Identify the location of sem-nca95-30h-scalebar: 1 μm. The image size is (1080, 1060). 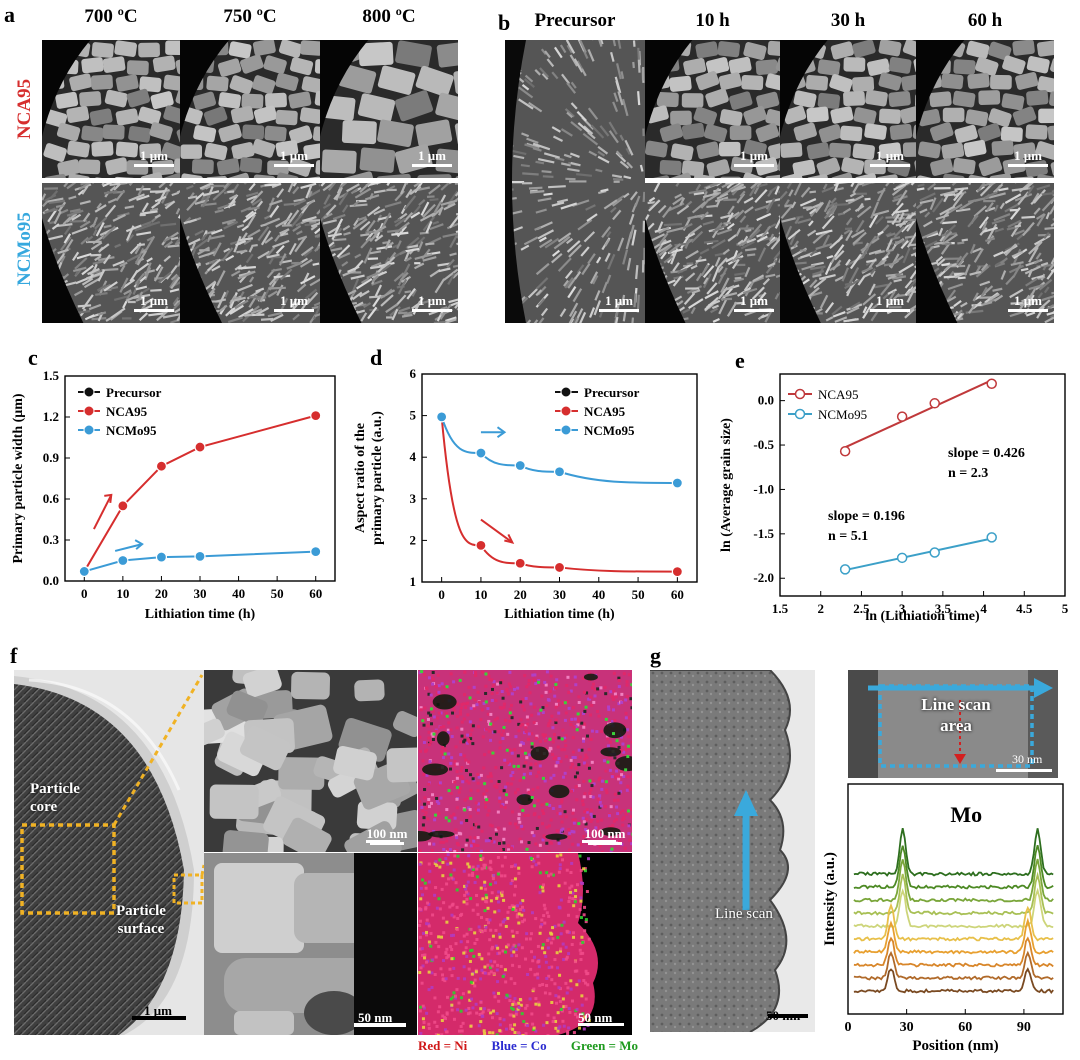
(890, 155).